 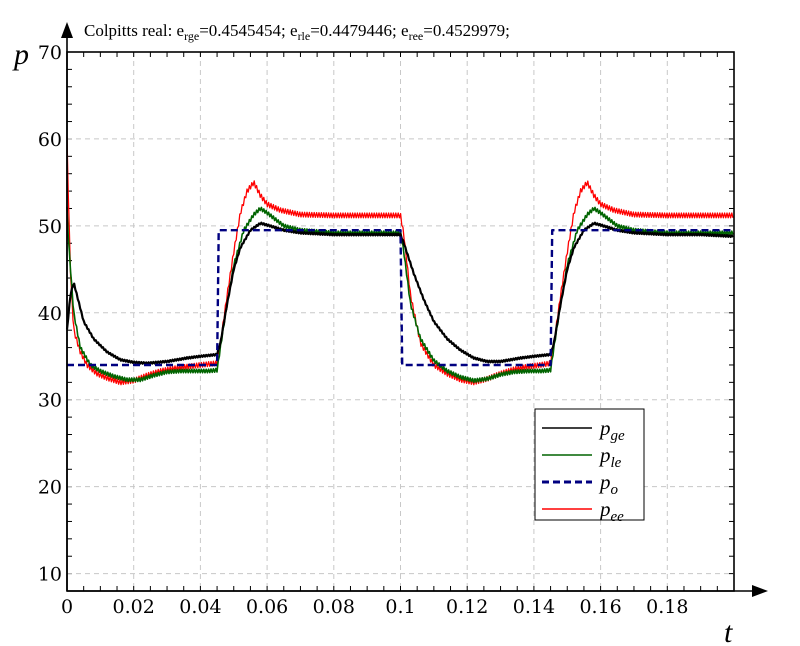 I want to click on x-tick-label: 0.02, so click(x=134, y=607).